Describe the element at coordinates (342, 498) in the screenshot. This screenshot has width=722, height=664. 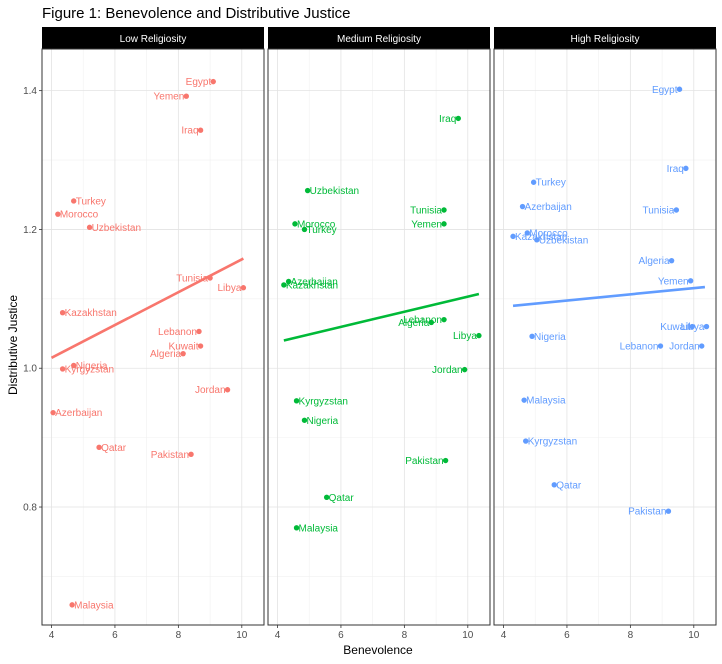
I see `point-label: Qatar` at that location.